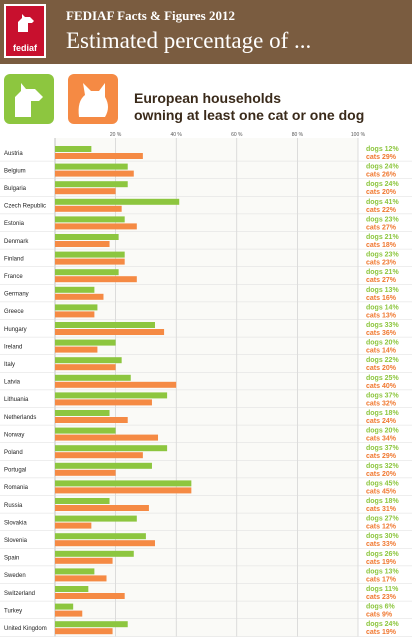 The height and width of the screenshot is (640, 412). What do you see at coordinates (12, 383) in the screenshot?
I see `category-label: Latvia` at bounding box center [12, 383].